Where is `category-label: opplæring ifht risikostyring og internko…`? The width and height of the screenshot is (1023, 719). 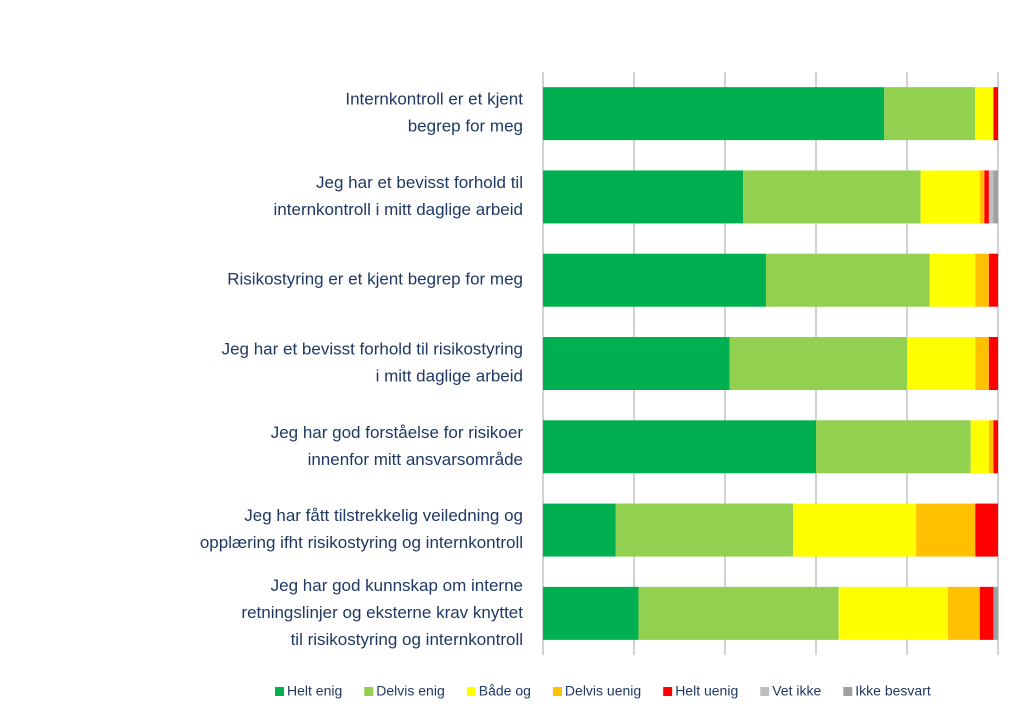 category-label: opplæring ifht risikostyring og internko… is located at coordinates (361, 542).